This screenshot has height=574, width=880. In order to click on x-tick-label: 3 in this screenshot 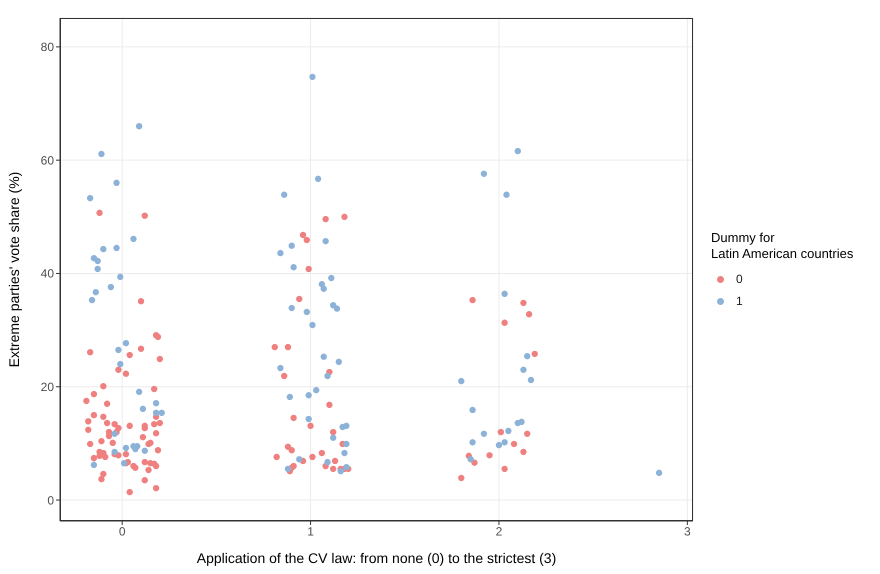, I will do `click(688, 531)`.